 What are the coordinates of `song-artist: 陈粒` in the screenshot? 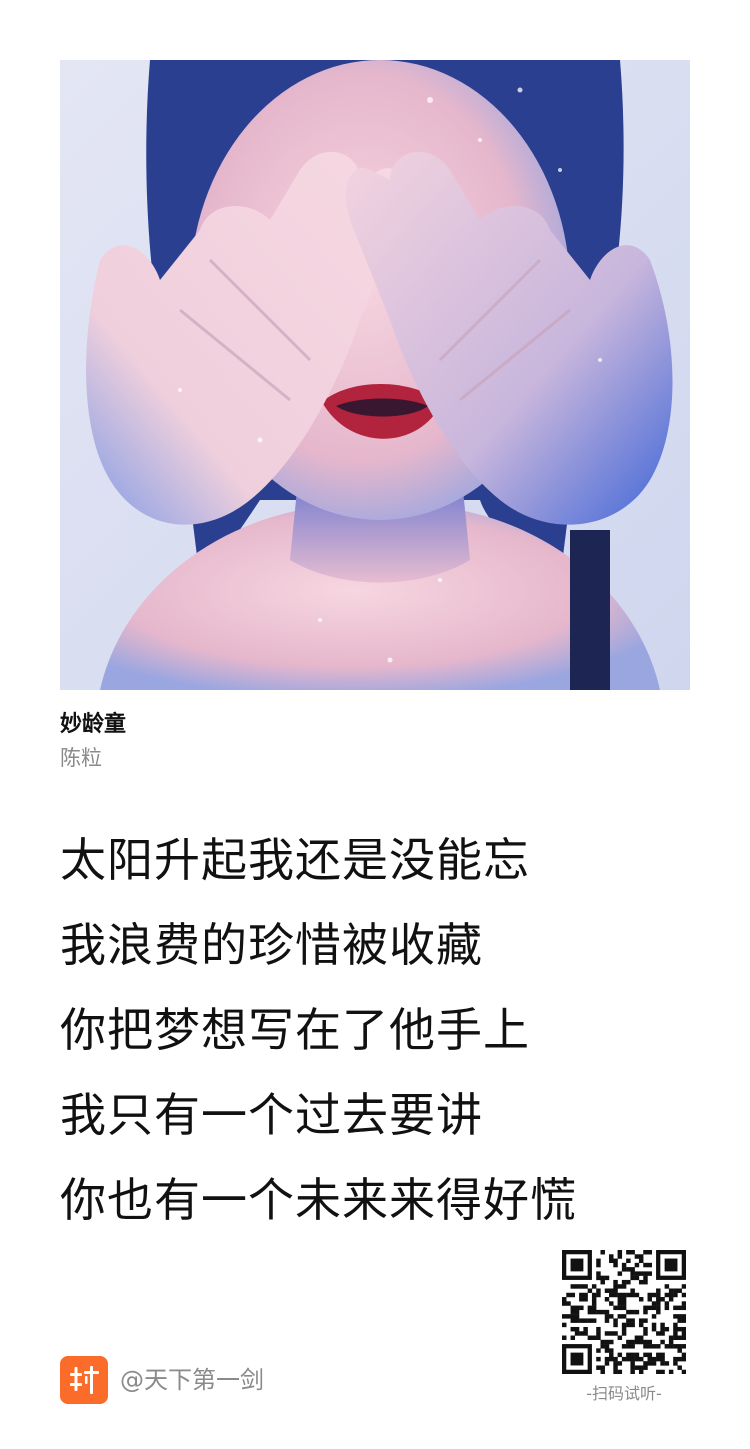 It's located at (81, 758).